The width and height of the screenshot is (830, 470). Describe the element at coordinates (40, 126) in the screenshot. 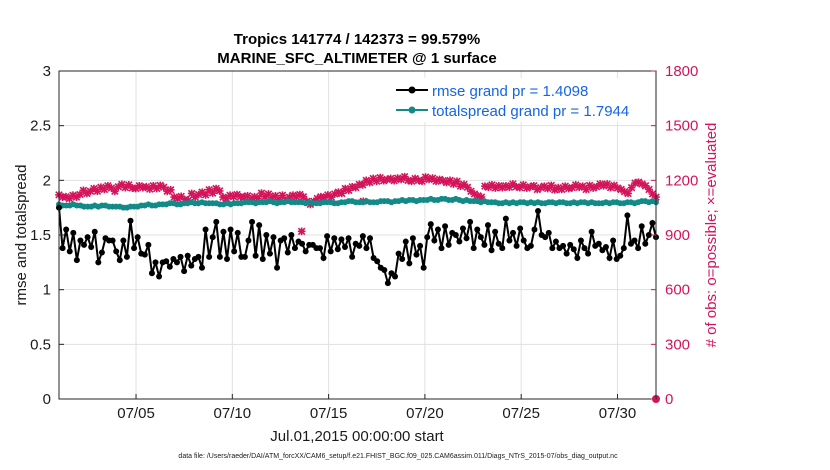

I see `y-tick-label-left: 2.5` at that location.